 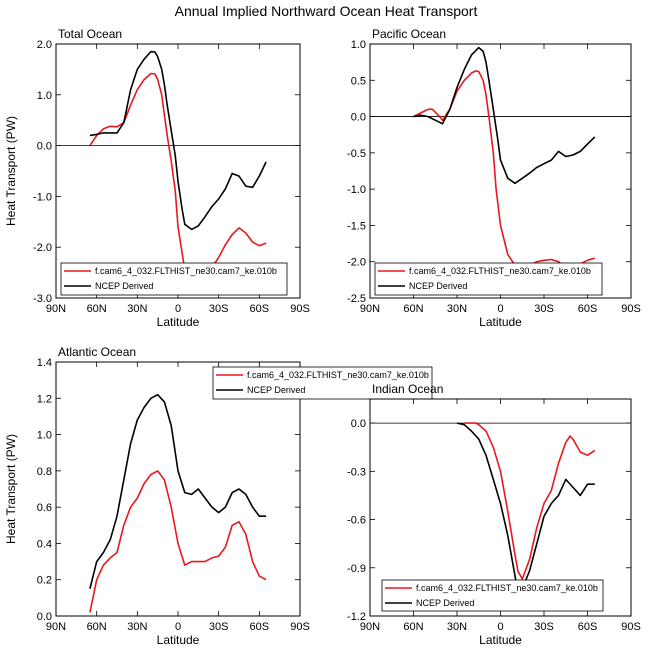 What do you see at coordinates (356, 226) in the screenshot?
I see `y-tick-label: -1.5` at bounding box center [356, 226].